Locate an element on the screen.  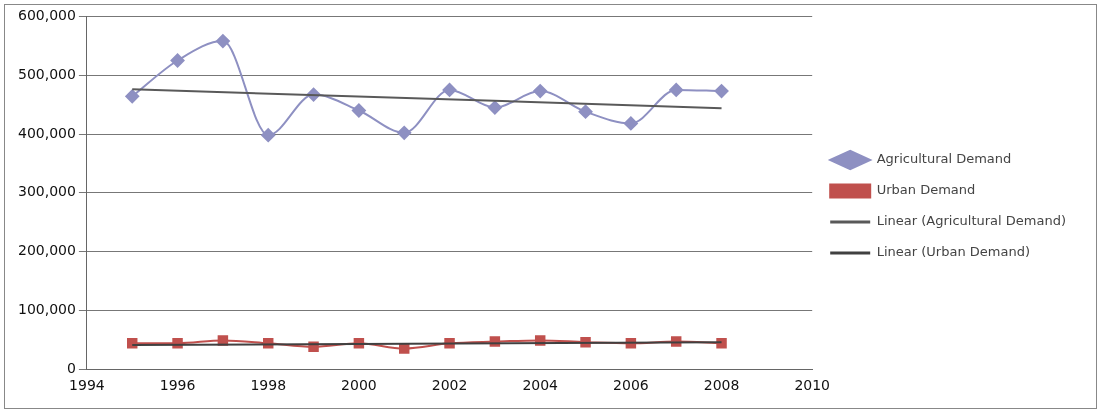
x-tick-label: 2002 is located at coordinates (449, 385).